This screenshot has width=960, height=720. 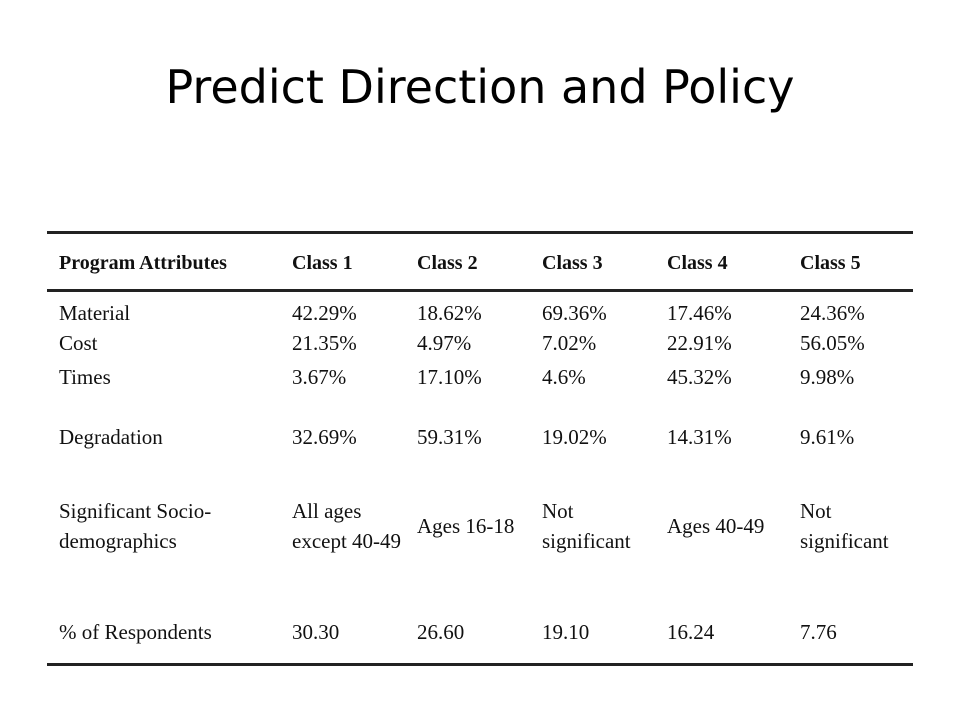 I want to click on cell-respondents-class-4: 16.24, so click(x=721, y=641).